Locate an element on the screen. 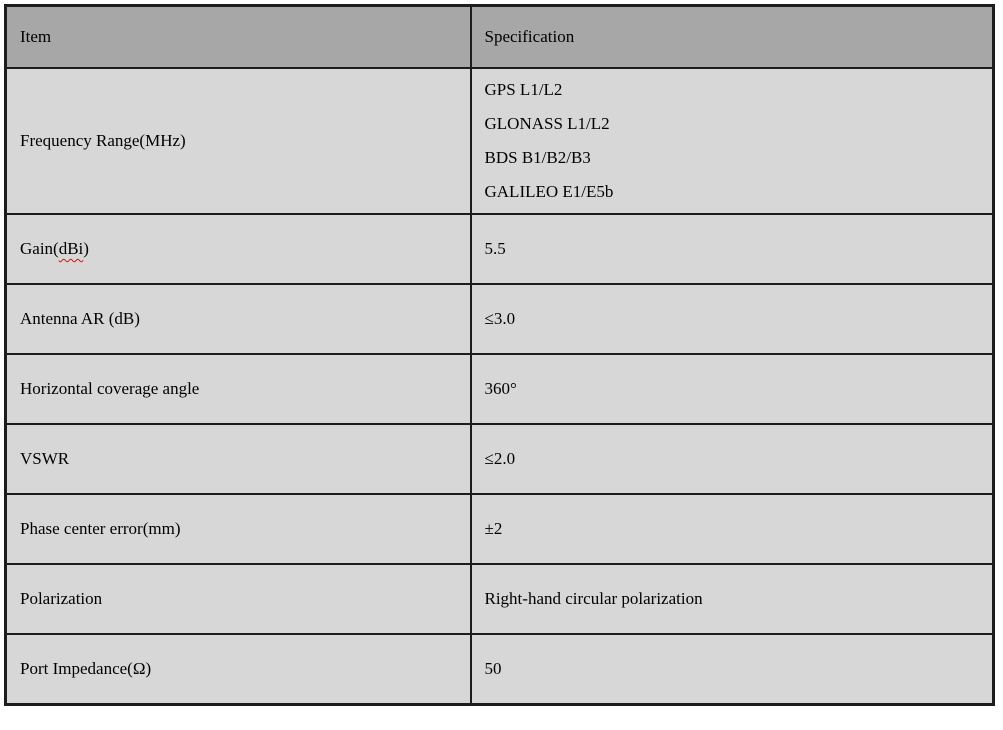 The height and width of the screenshot is (730, 1003). spec-cell: 5.5 is located at coordinates (732, 249).